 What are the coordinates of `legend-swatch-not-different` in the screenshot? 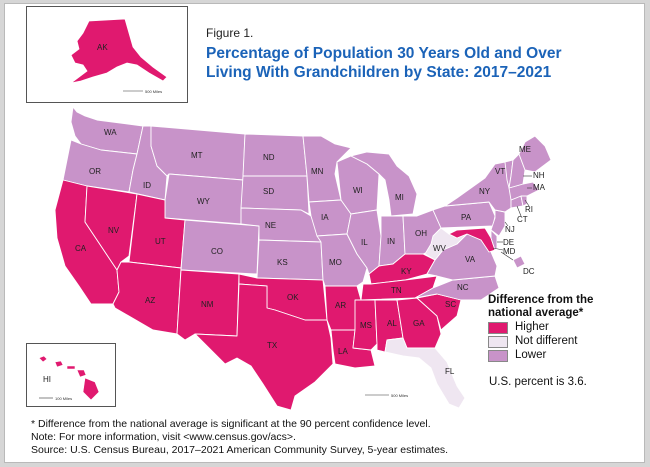 It's located at (498, 342).